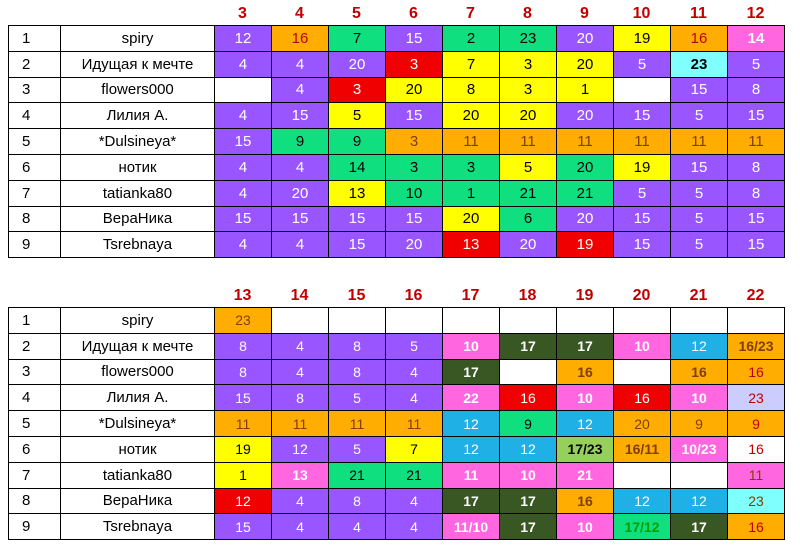 The width and height of the screenshot is (800, 558). What do you see at coordinates (34, 219) in the screenshot?
I see `row-number: 8` at bounding box center [34, 219].